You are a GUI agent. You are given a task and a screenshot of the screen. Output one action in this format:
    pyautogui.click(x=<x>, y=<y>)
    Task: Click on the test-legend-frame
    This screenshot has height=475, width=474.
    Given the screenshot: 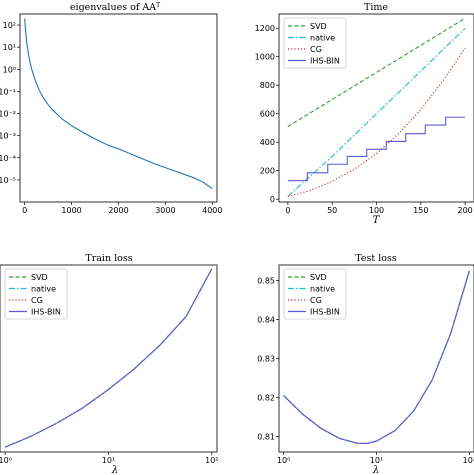 What is the action you would take?
    pyautogui.click(x=315, y=294)
    